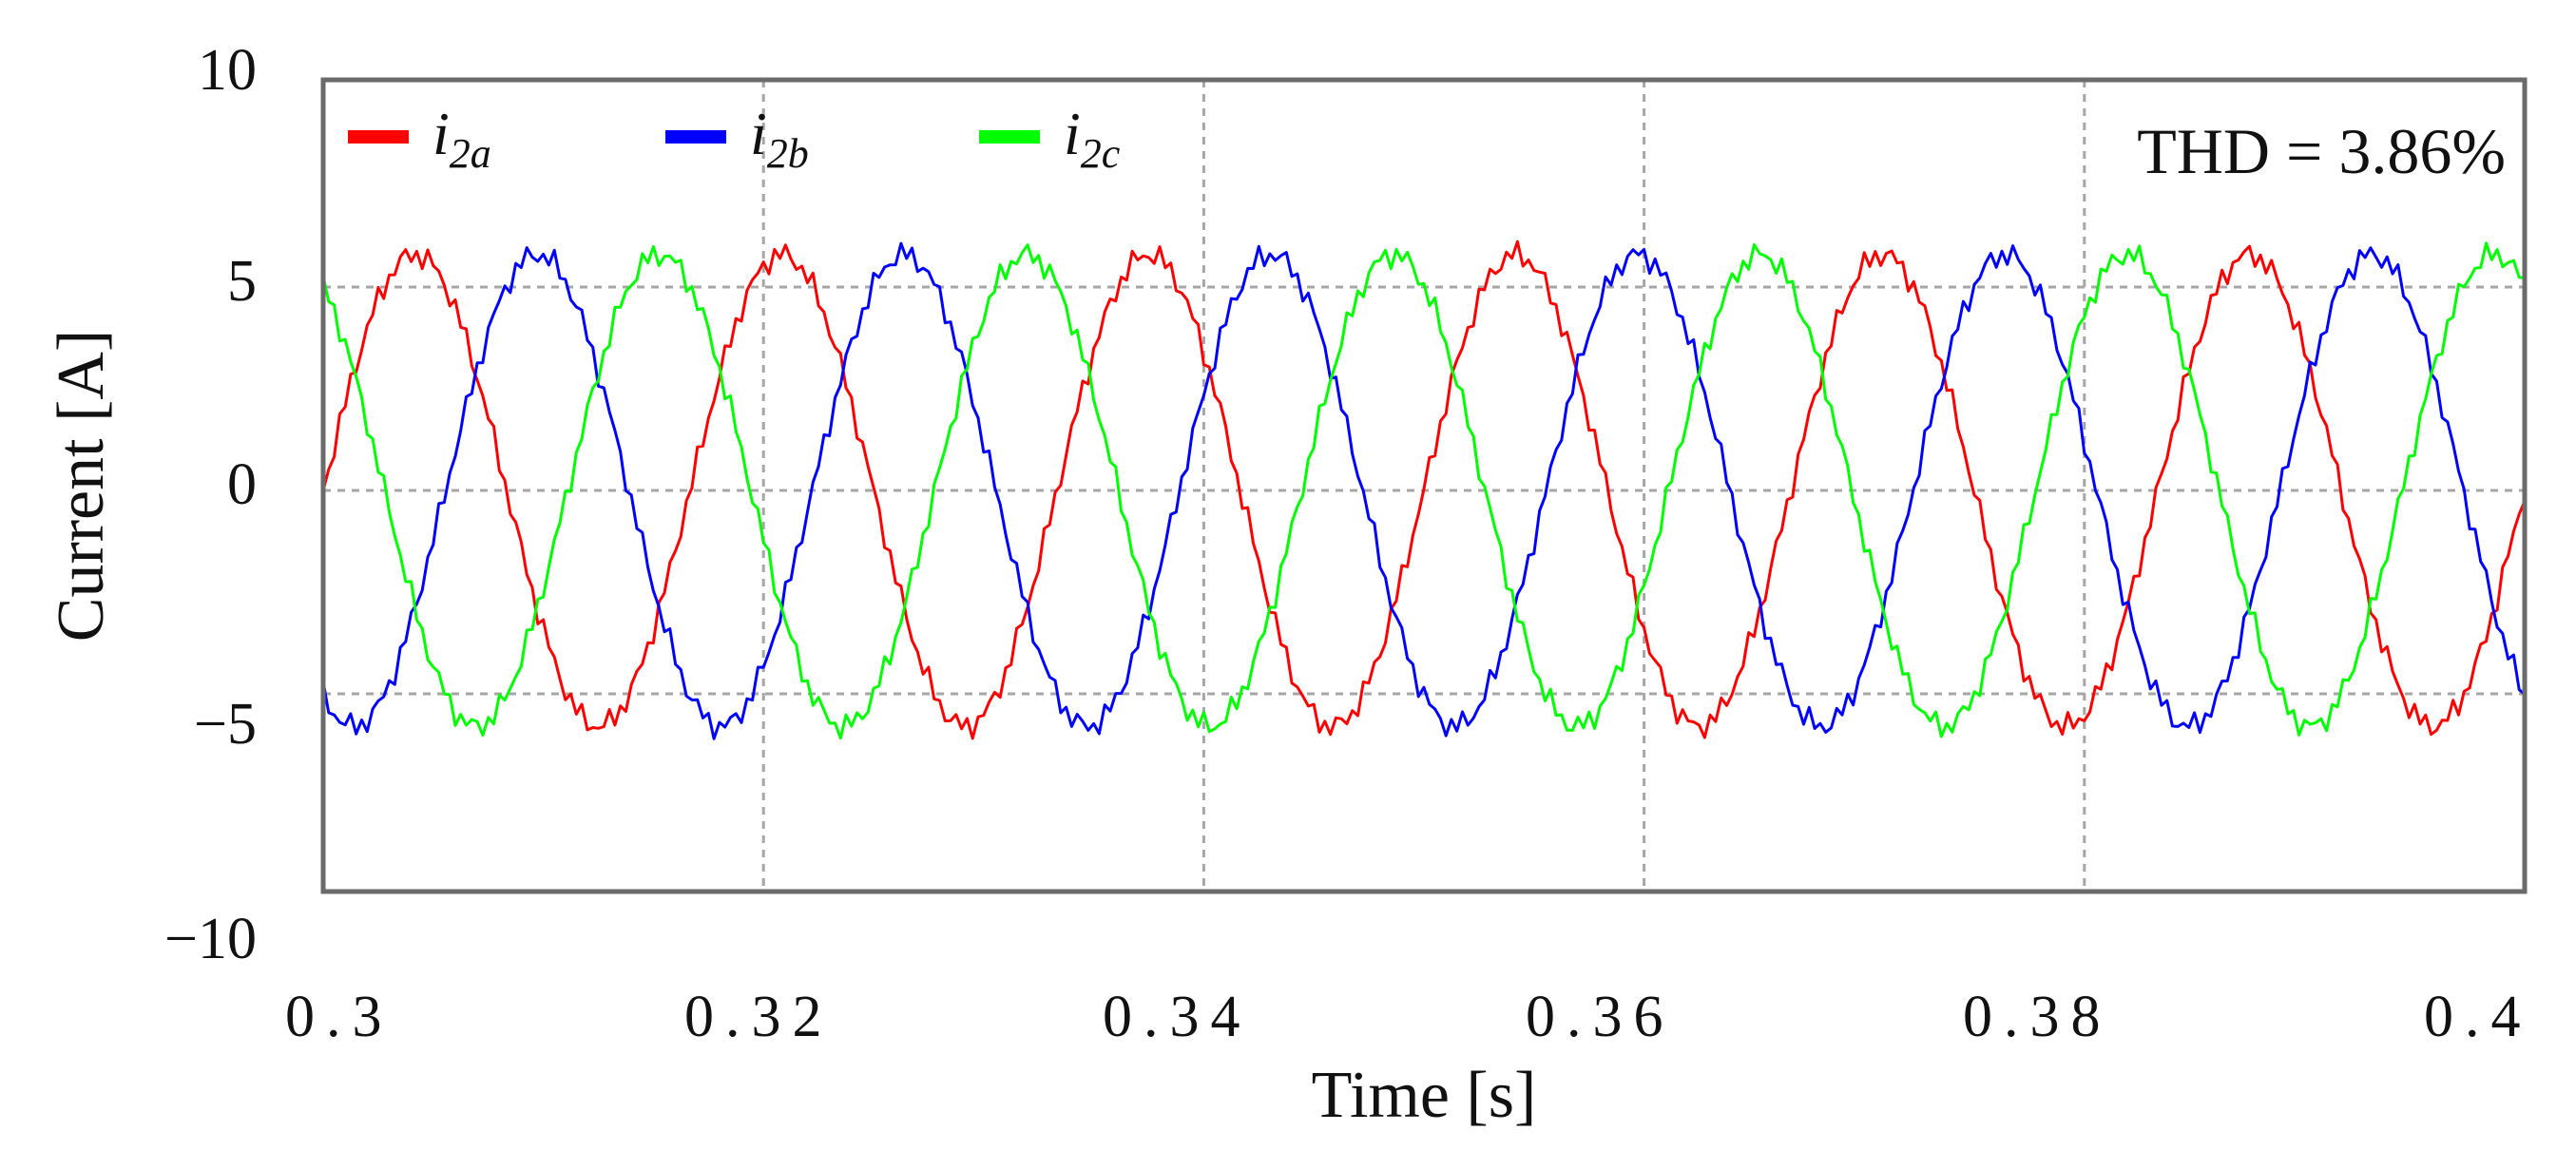  I want to click on legend-label-i2b: i2b, so click(779, 138).